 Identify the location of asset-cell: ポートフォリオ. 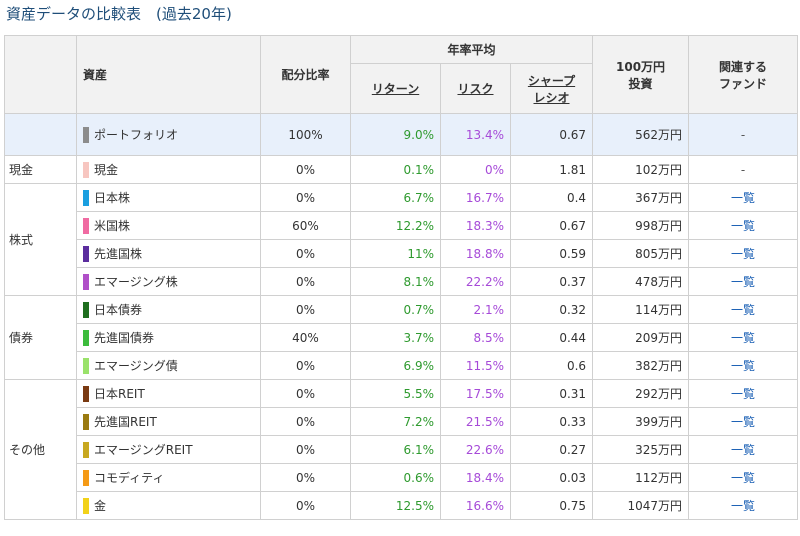
(168, 134).